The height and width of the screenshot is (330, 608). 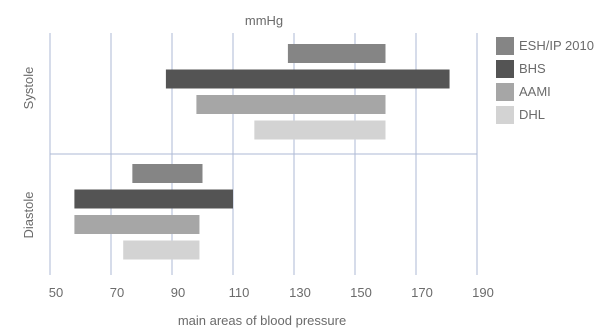 I want to click on bar-systole-dhl, so click(x=320, y=130).